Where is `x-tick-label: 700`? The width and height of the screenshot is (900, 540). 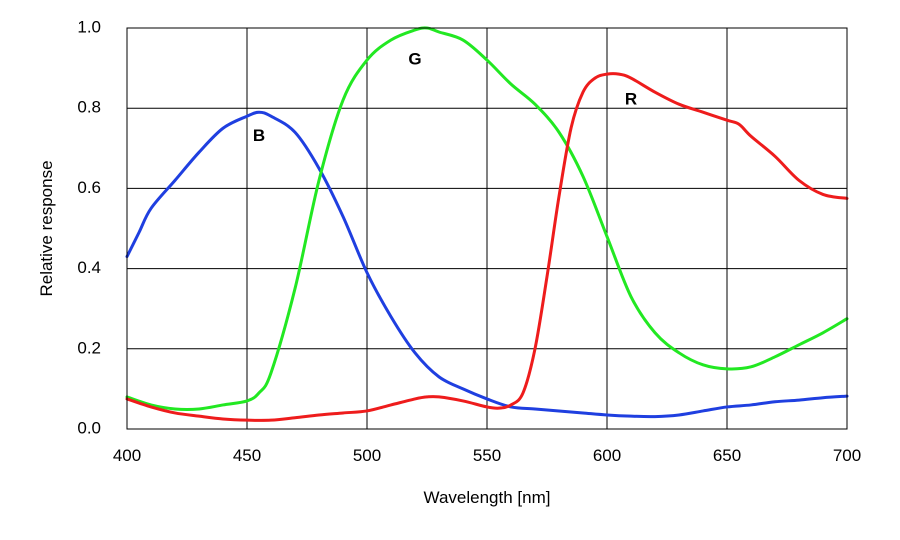 x-tick-label: 700 is located at coordinates (847, 455).